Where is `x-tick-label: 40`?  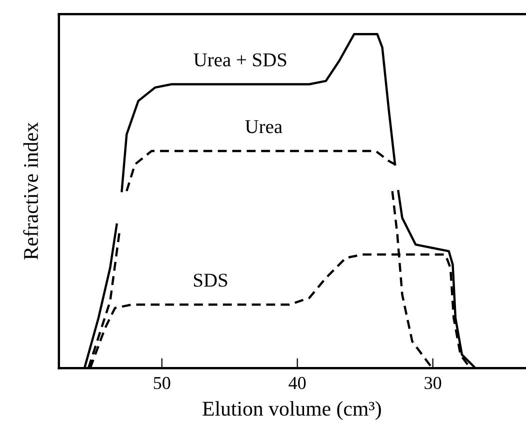 x-tick-label: 40 is located at coordinates (297, 383).